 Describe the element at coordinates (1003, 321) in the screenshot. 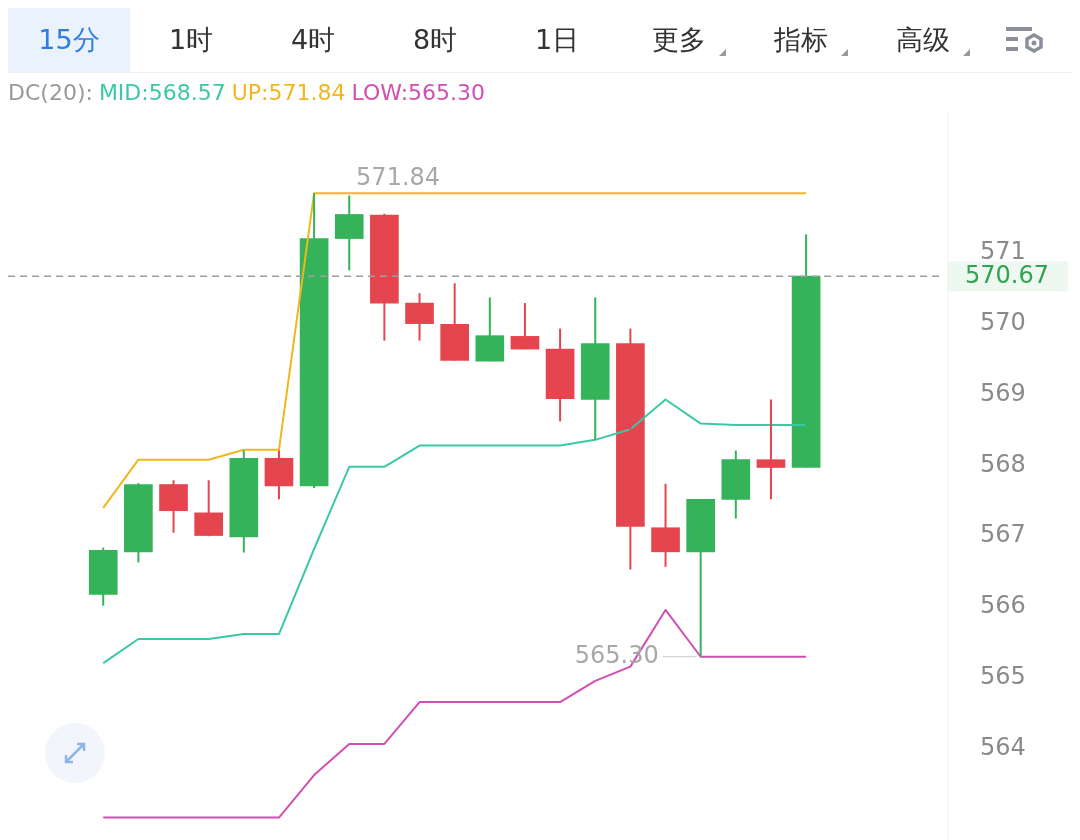

I see `y-tick-label: 570` at that location.